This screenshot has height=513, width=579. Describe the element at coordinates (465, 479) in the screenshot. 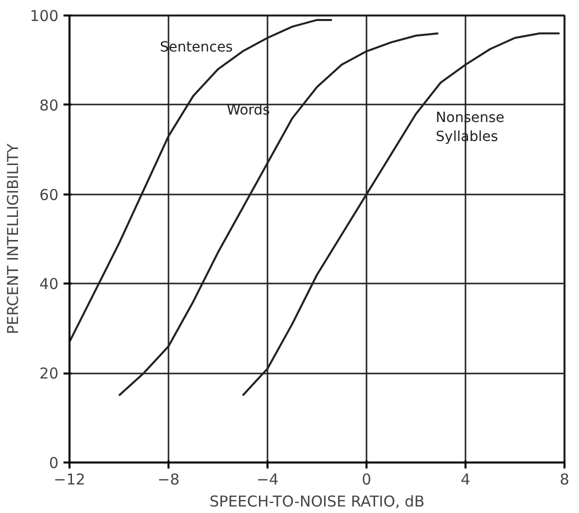

I see `x-tick-label: 4` at that location.